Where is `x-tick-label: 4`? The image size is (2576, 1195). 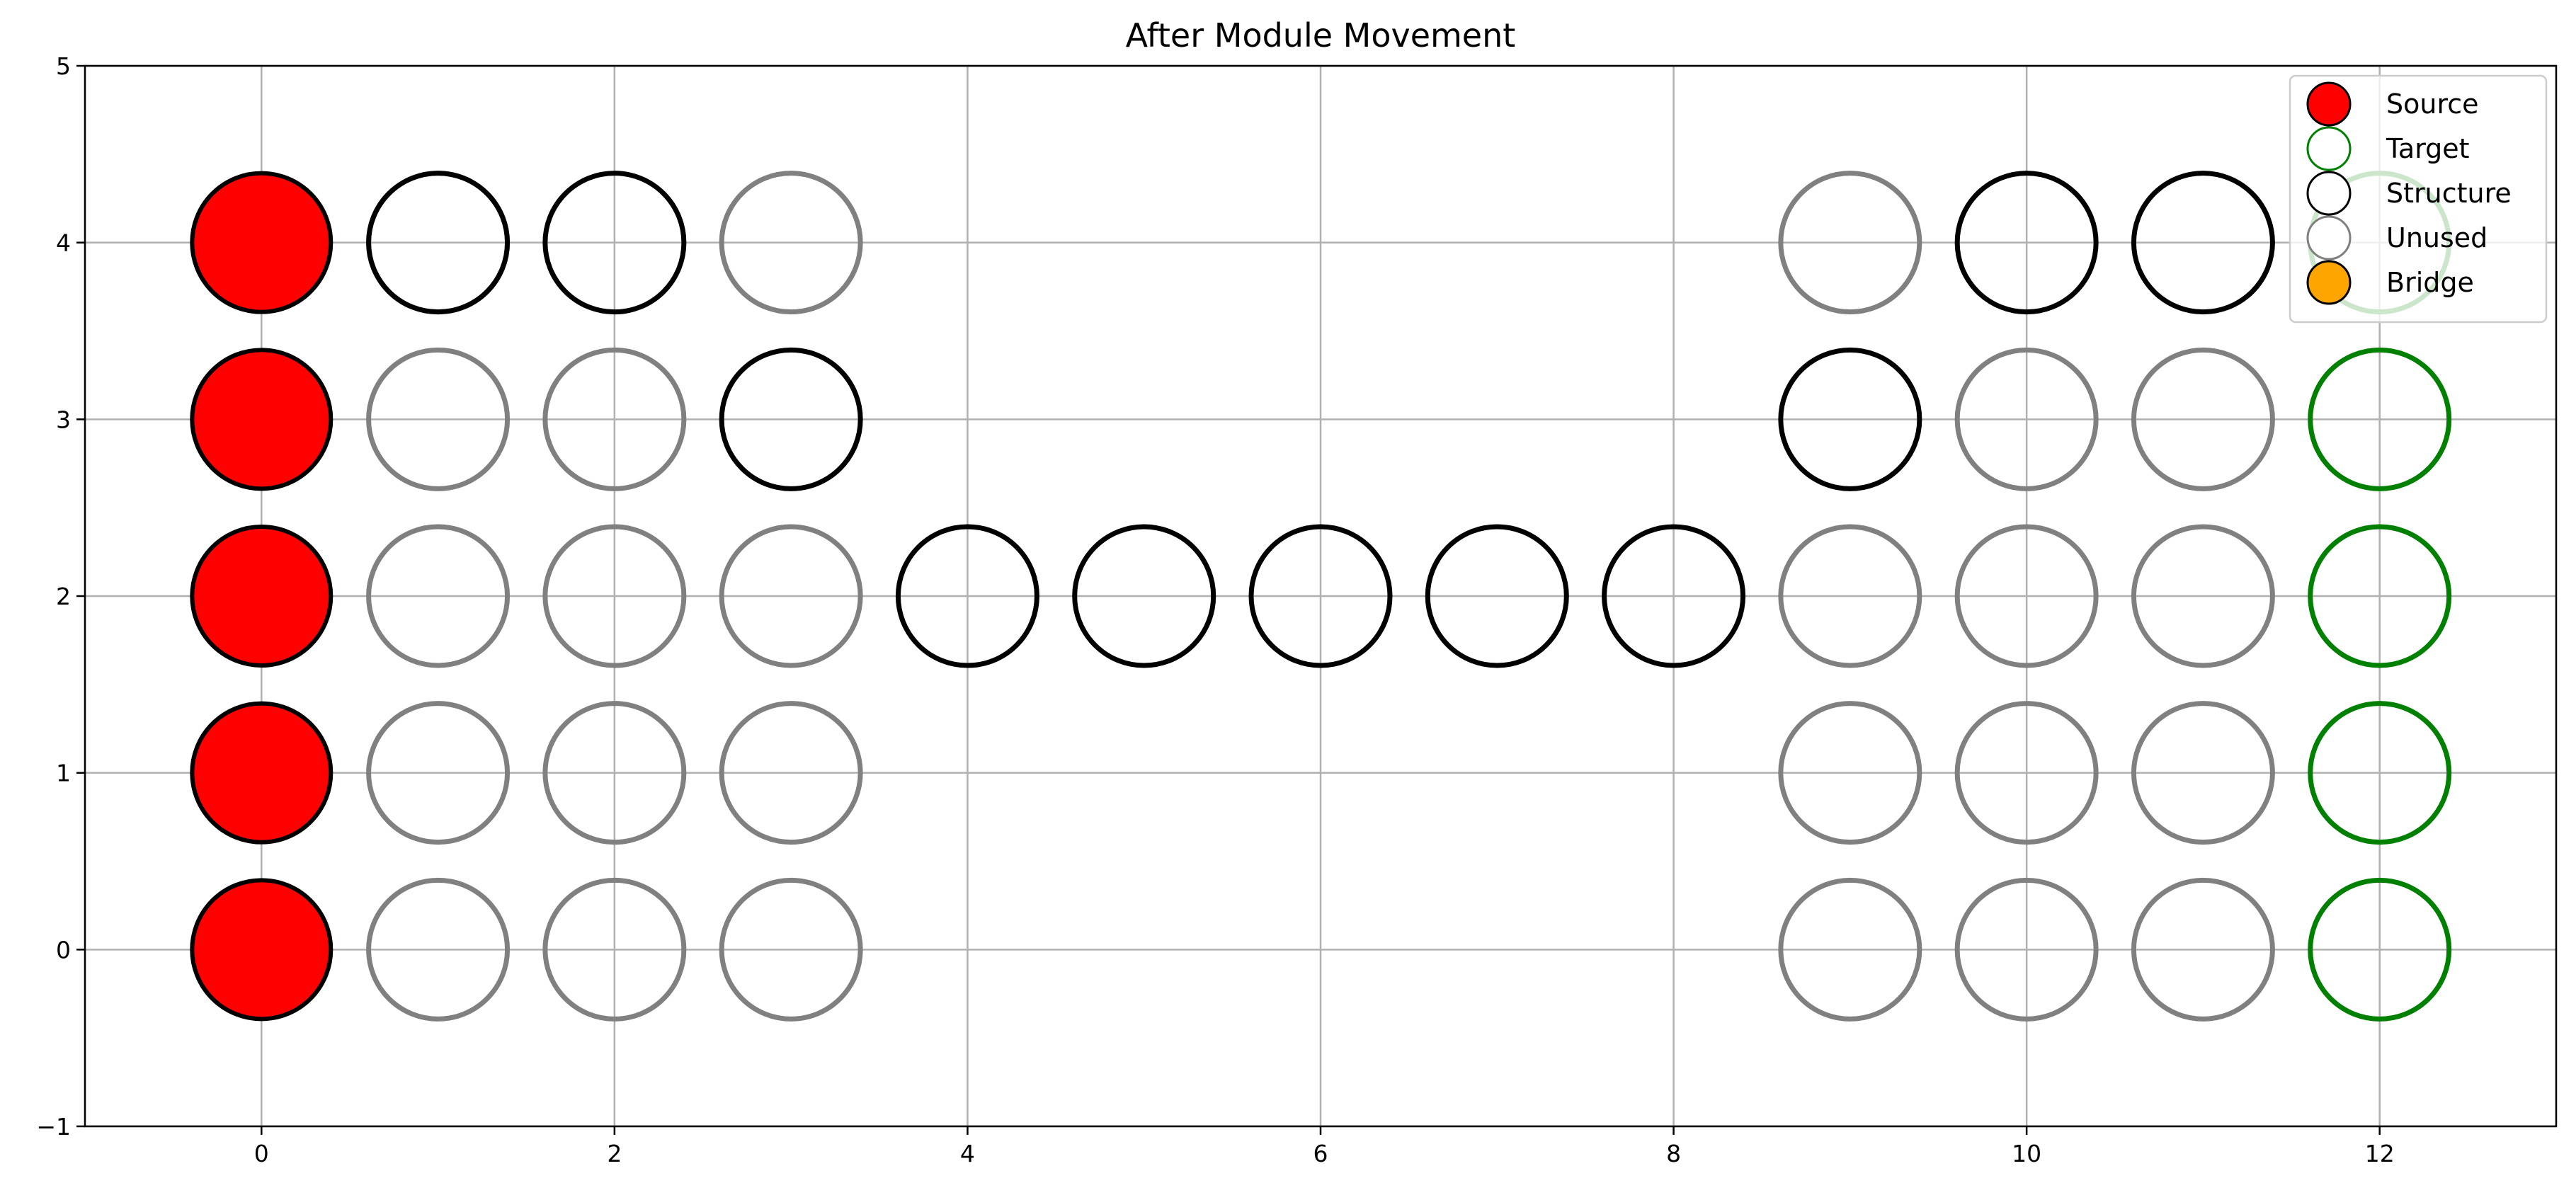 x-tick-label: 4 is located at coordinates (968, 1153).